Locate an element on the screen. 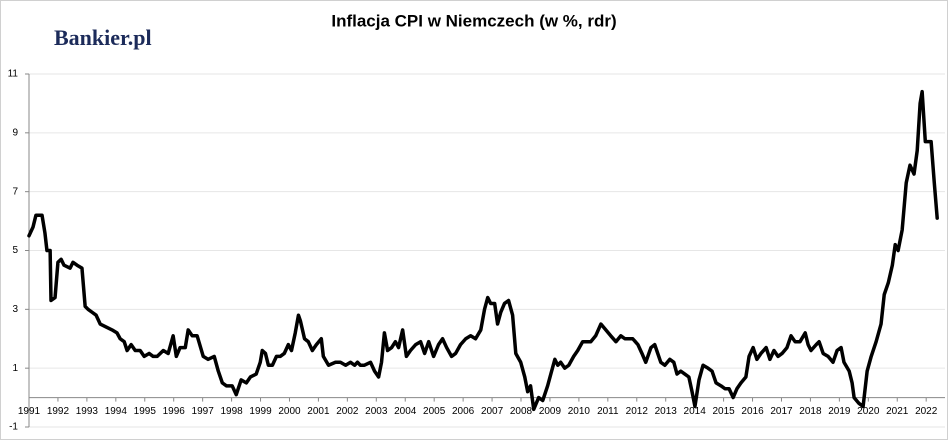 The height and width of the screenshot is (440, 948). x-tick-label: 2000 is located at coordinates (289, 411).